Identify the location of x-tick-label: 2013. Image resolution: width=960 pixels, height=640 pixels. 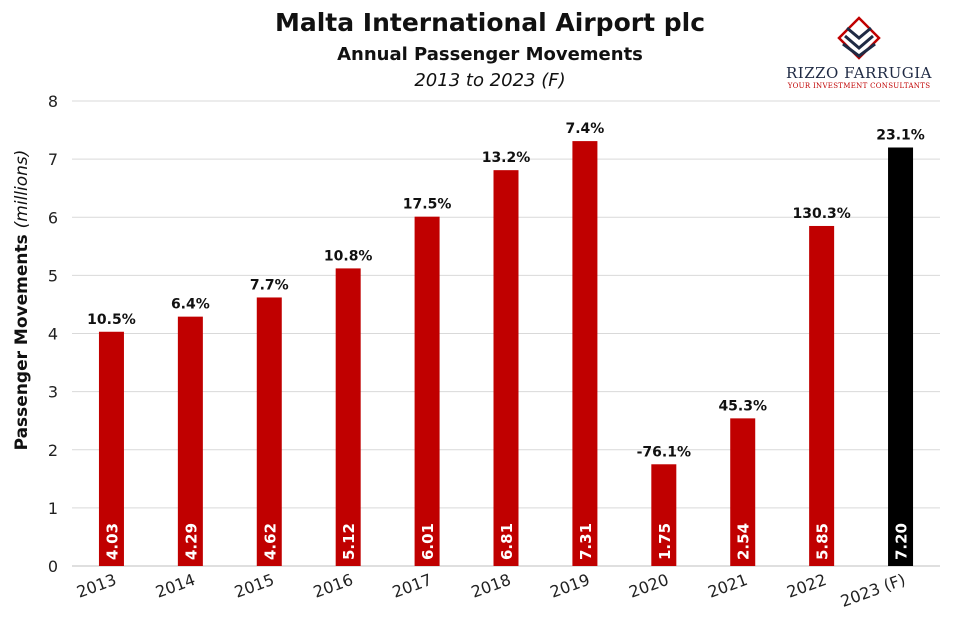
(96, 586).